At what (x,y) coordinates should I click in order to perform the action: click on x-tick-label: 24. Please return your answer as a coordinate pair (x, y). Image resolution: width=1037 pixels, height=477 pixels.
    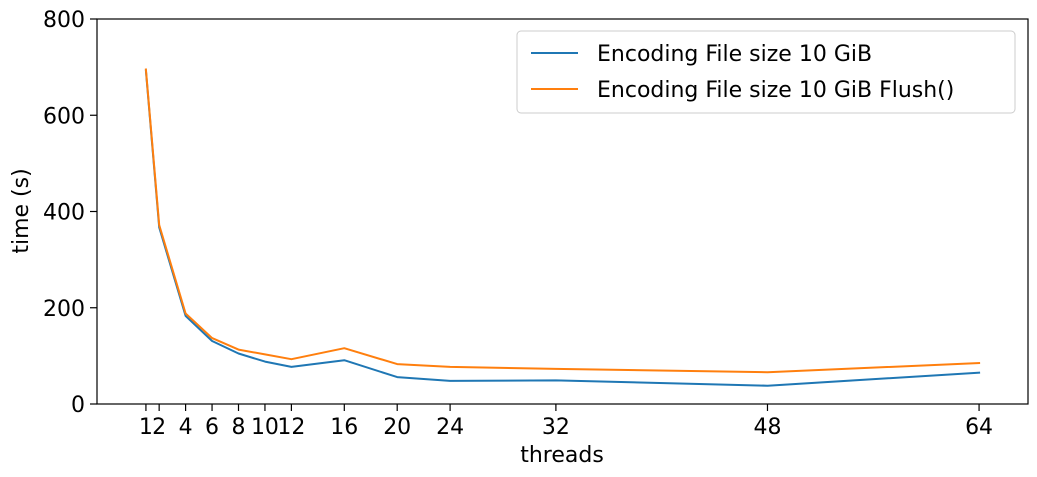
    Looking at the image, I should click on (450, 427).